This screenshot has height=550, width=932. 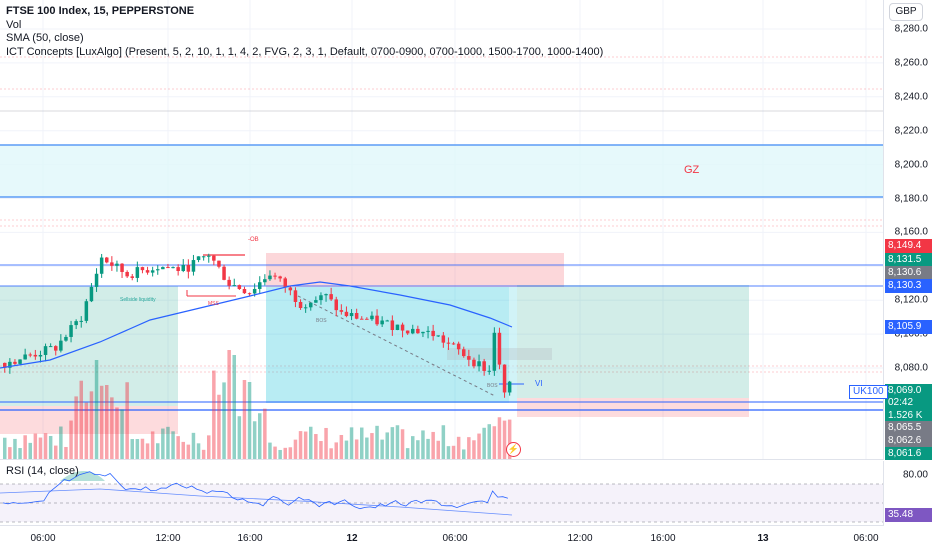 What do you see at coordinates (908, 403) in the screenshot?
I see `price-tag: 02:42` at bounding box center [908, 403].